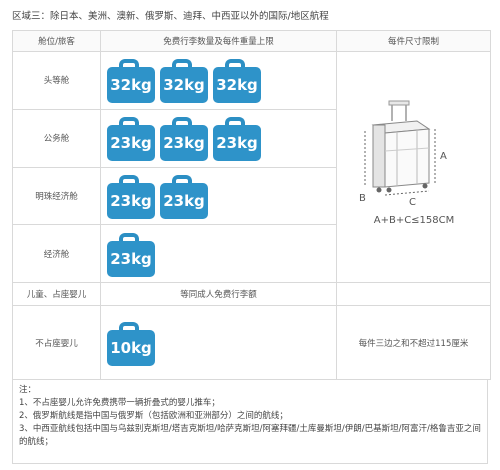  What do you see at coordinates (153, 416) in the screenshot?
I see `note-item: 2、俄罗斯航线是指中国与俄罗斯（包括欧洲和亚洲部分）之间的航线；` at bounding box center [153, 416].